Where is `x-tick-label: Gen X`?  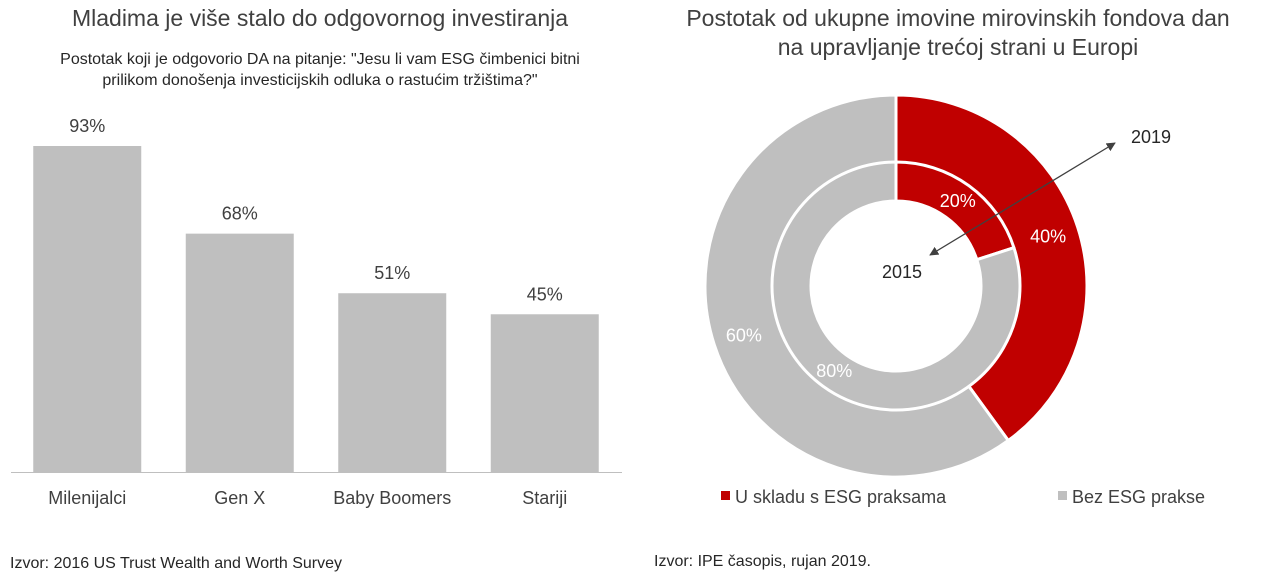
x-tick-label: Gen X is located at coordinates (239, 498).